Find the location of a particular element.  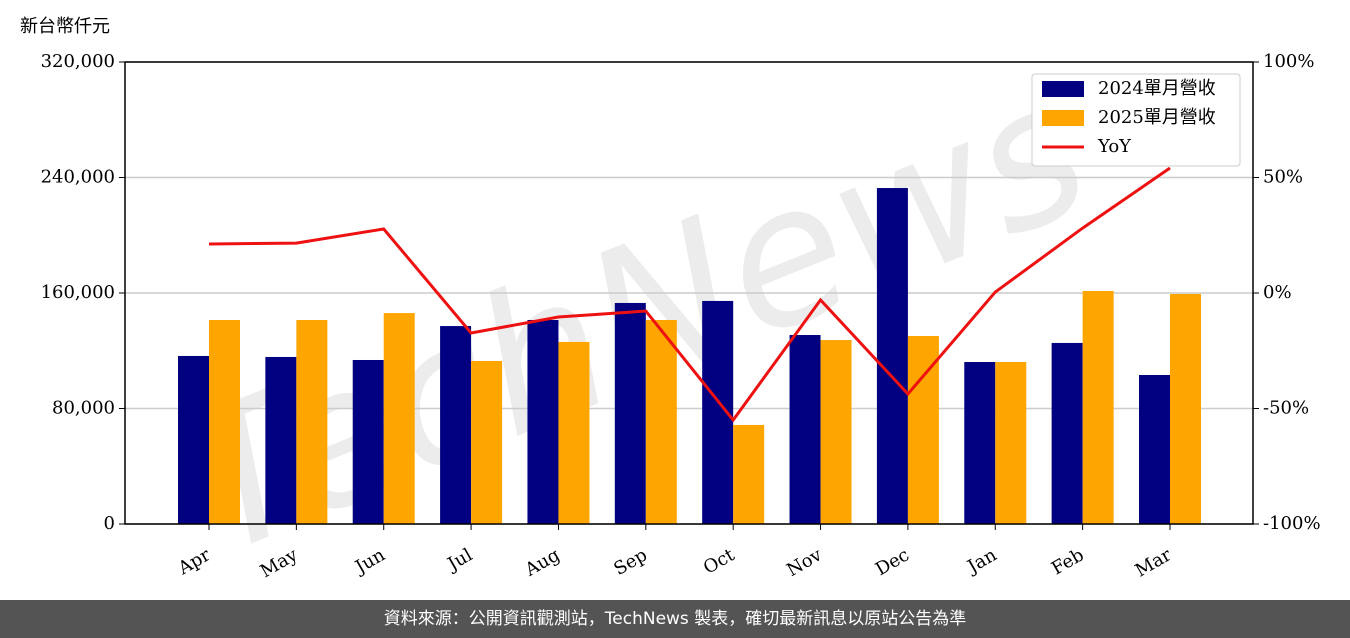

legend-label: 2024單月營收 is located at coordinates (1157, 88).